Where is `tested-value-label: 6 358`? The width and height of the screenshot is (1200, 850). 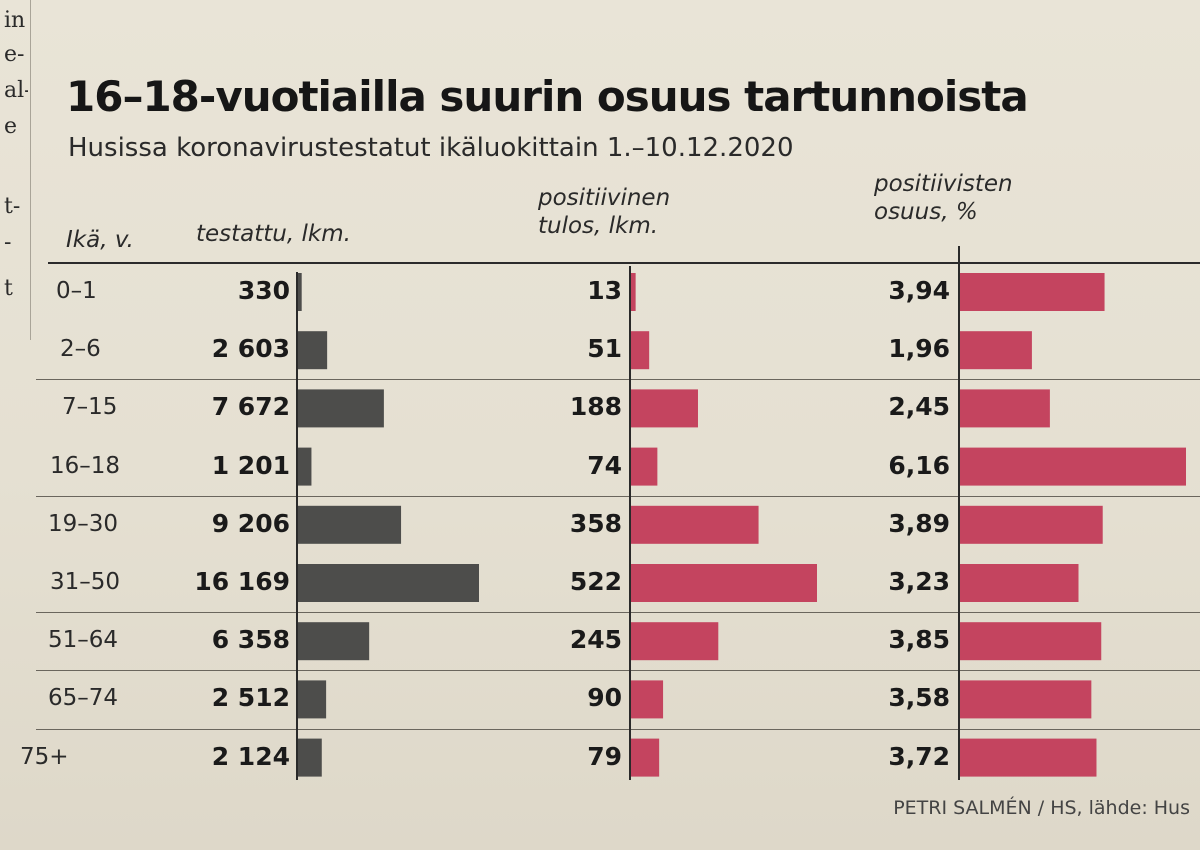
tested-value-label: 6 358 is located at coordinates (250, 640).